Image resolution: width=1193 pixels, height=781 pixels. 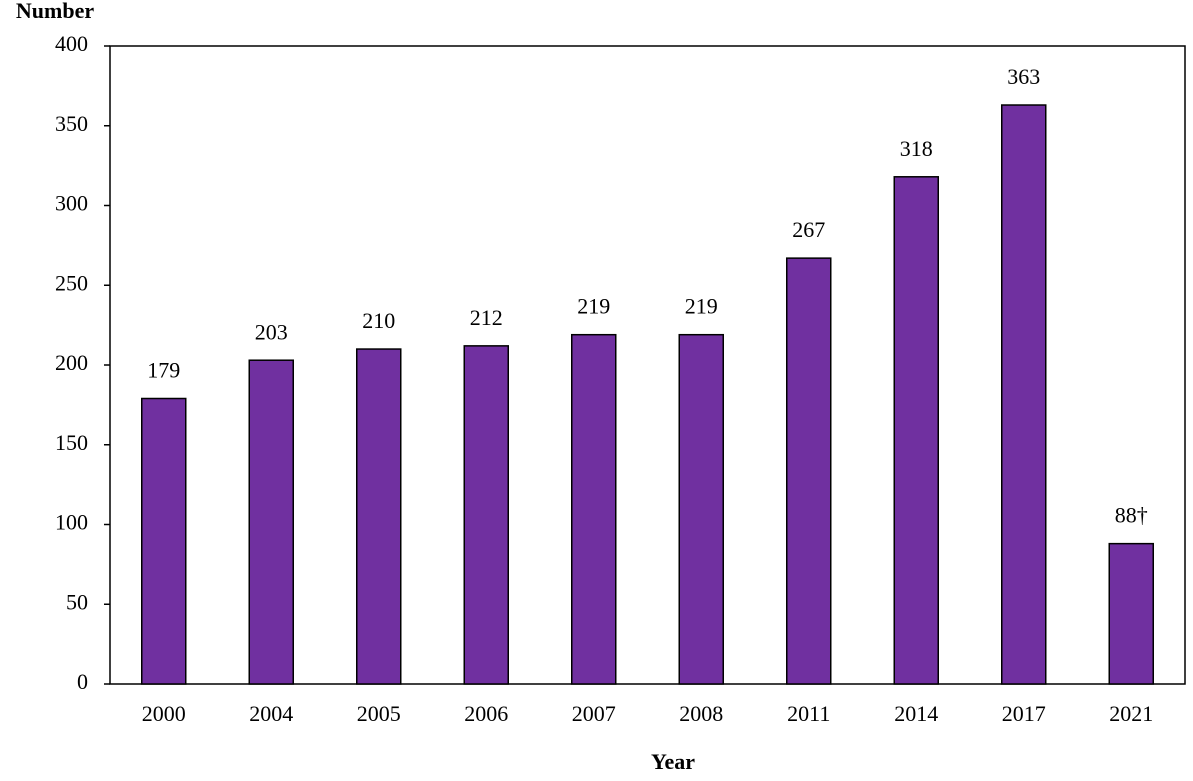 What do you see at coordinates (71, 123) in the screenshot?
I see `y-tick-label: 350` at bounding box center [71, 123].